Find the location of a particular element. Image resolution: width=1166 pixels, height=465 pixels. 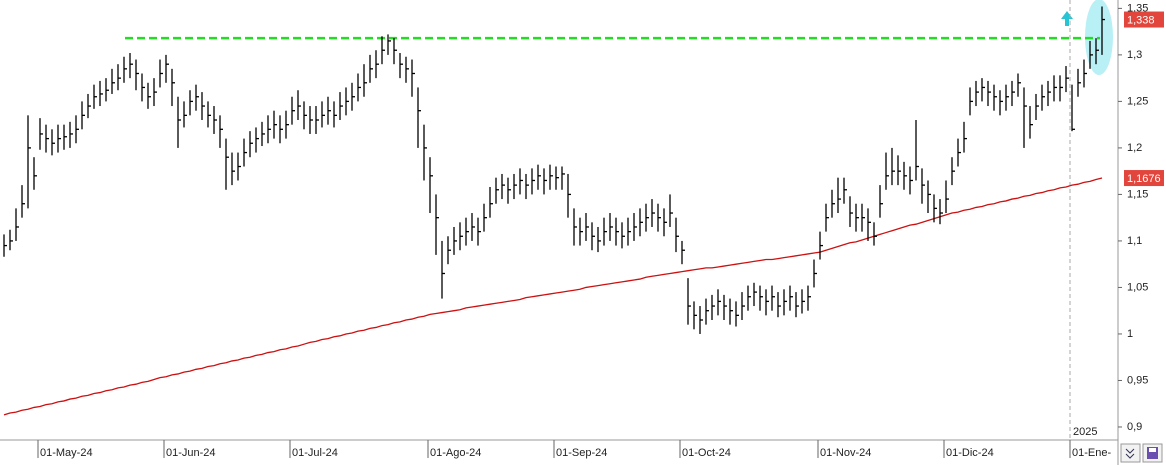

price-label-box is located at coordinates (1144, 19).